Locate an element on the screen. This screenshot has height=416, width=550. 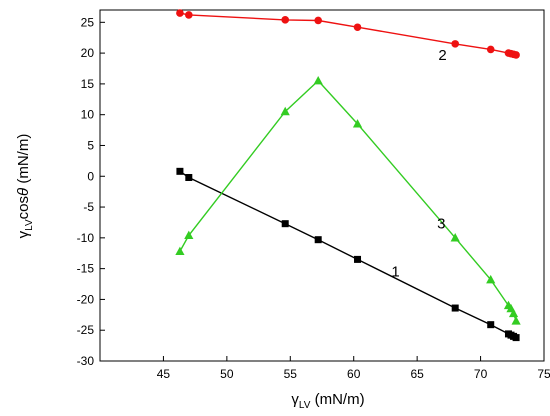
x-tick-label: 65 is located at coordinates (417, 374).